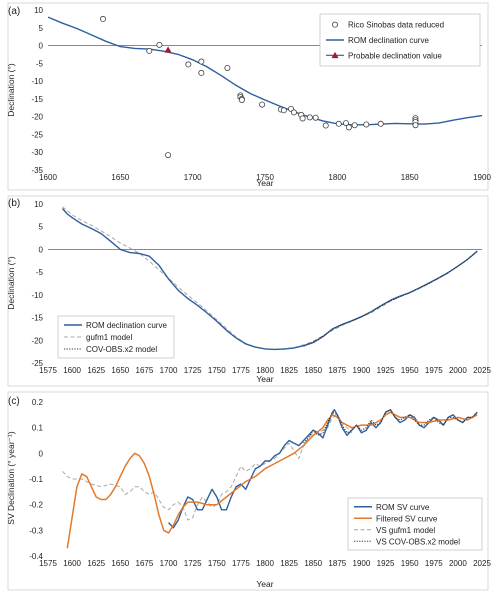 This screenshot has height=594, width=500. Describe the element at coordinates (36, 505) in the screenshot. I see `y-tick-label: -0.2` at that location.